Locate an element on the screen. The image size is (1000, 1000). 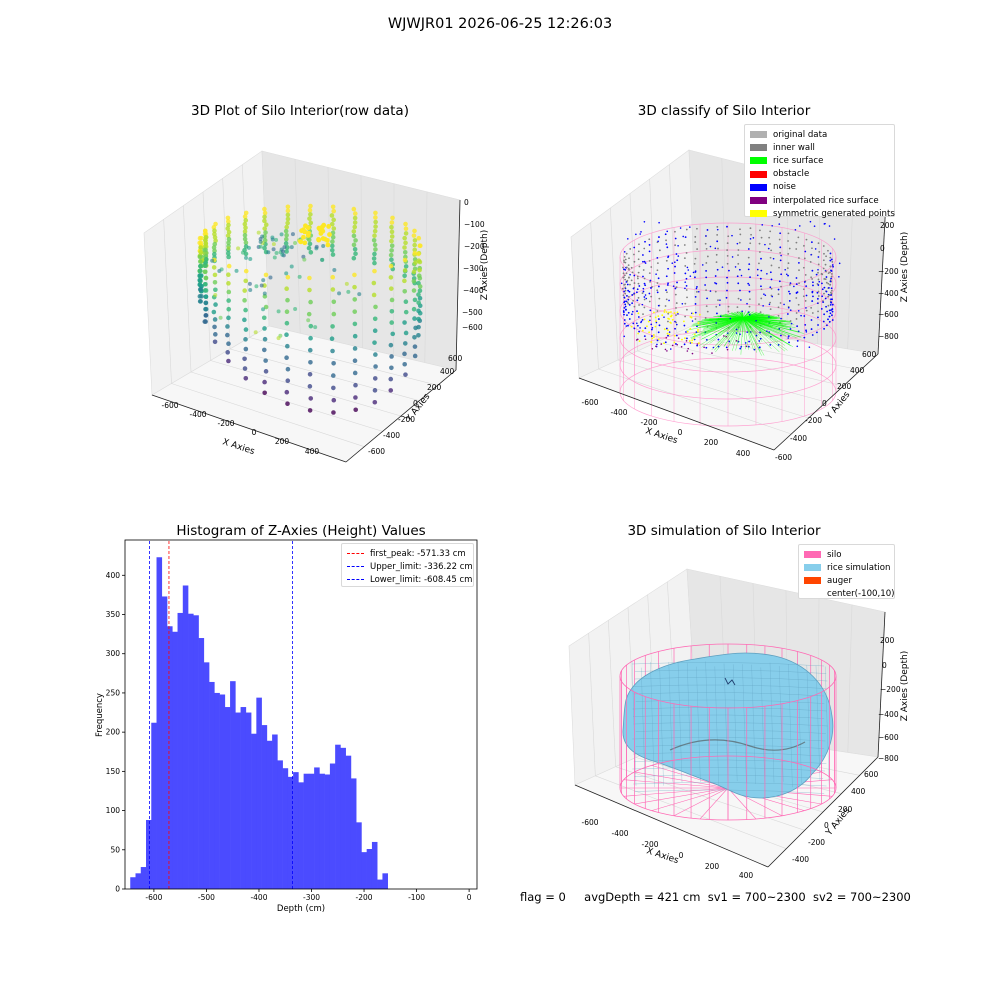
y-tick-label: 400 is located at coordinates (113, 575).